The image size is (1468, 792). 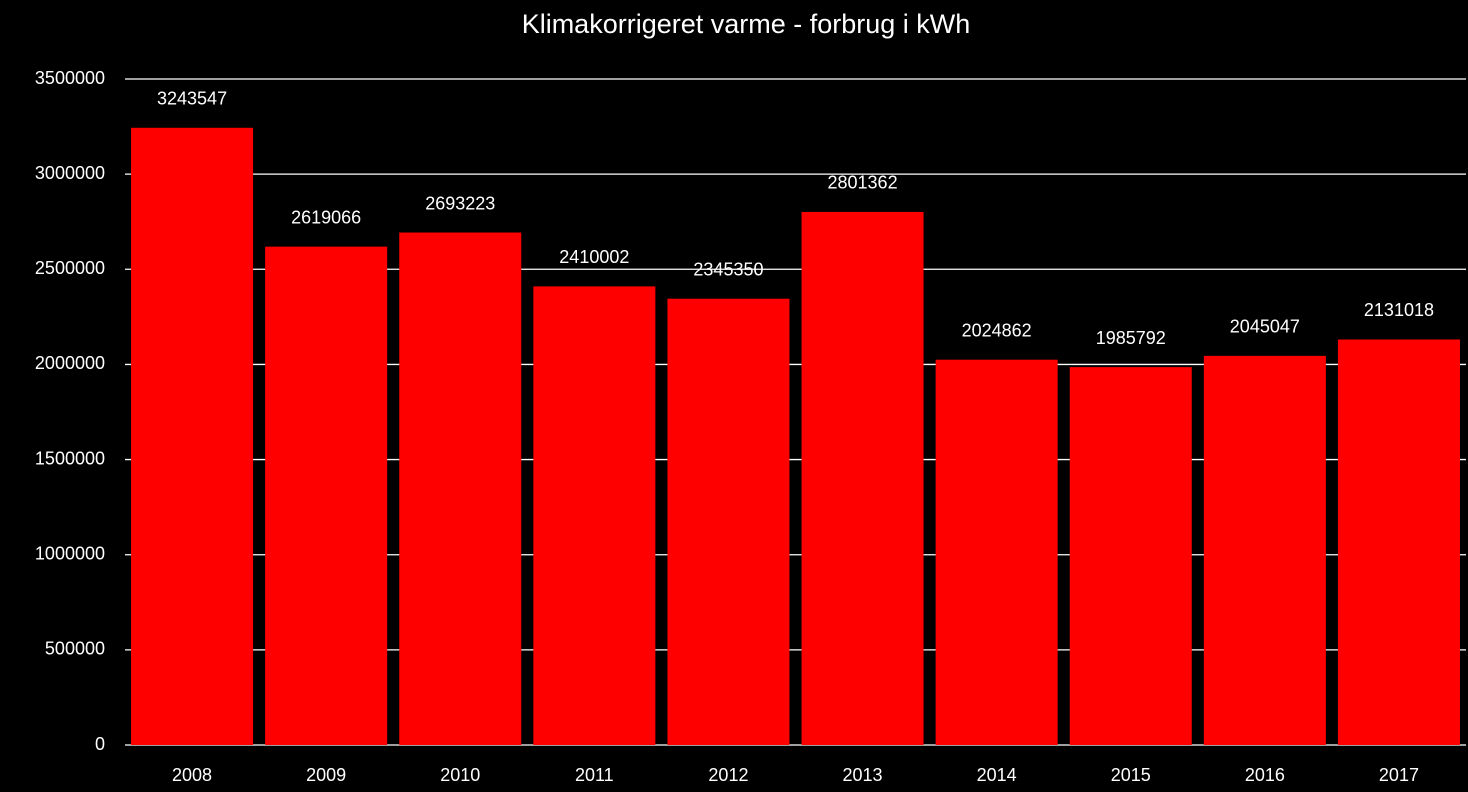 What do you see at coordinates (460, 203) in the screenshot?
I see `value-label: 2693223` at bounding box center [460, 203].